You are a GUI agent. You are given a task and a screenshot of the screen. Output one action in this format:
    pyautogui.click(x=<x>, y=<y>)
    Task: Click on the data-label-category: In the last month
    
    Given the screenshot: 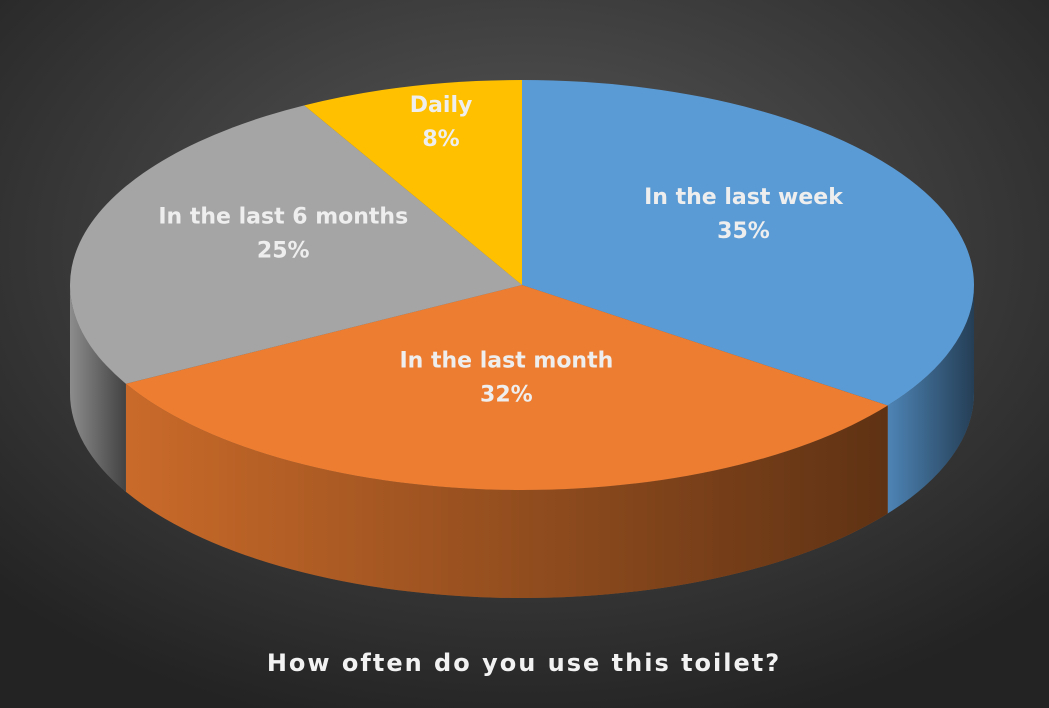 What is the action you would take?
    pyautogui.click(x=506, y=361)
    